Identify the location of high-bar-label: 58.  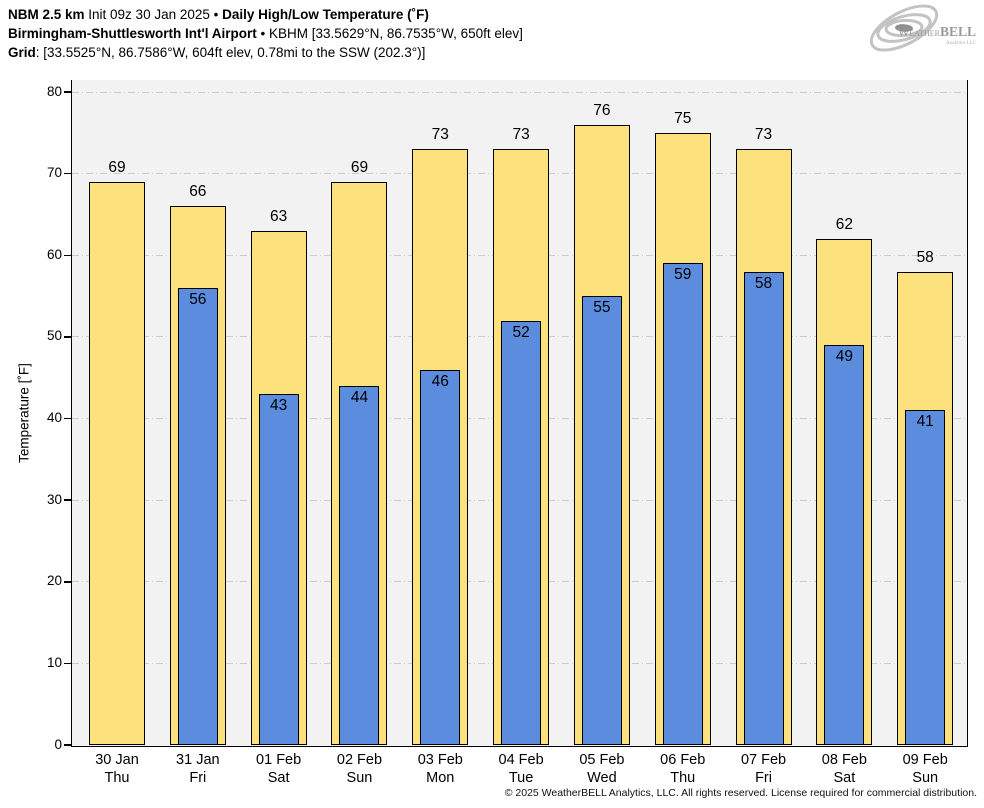
(925, 257).